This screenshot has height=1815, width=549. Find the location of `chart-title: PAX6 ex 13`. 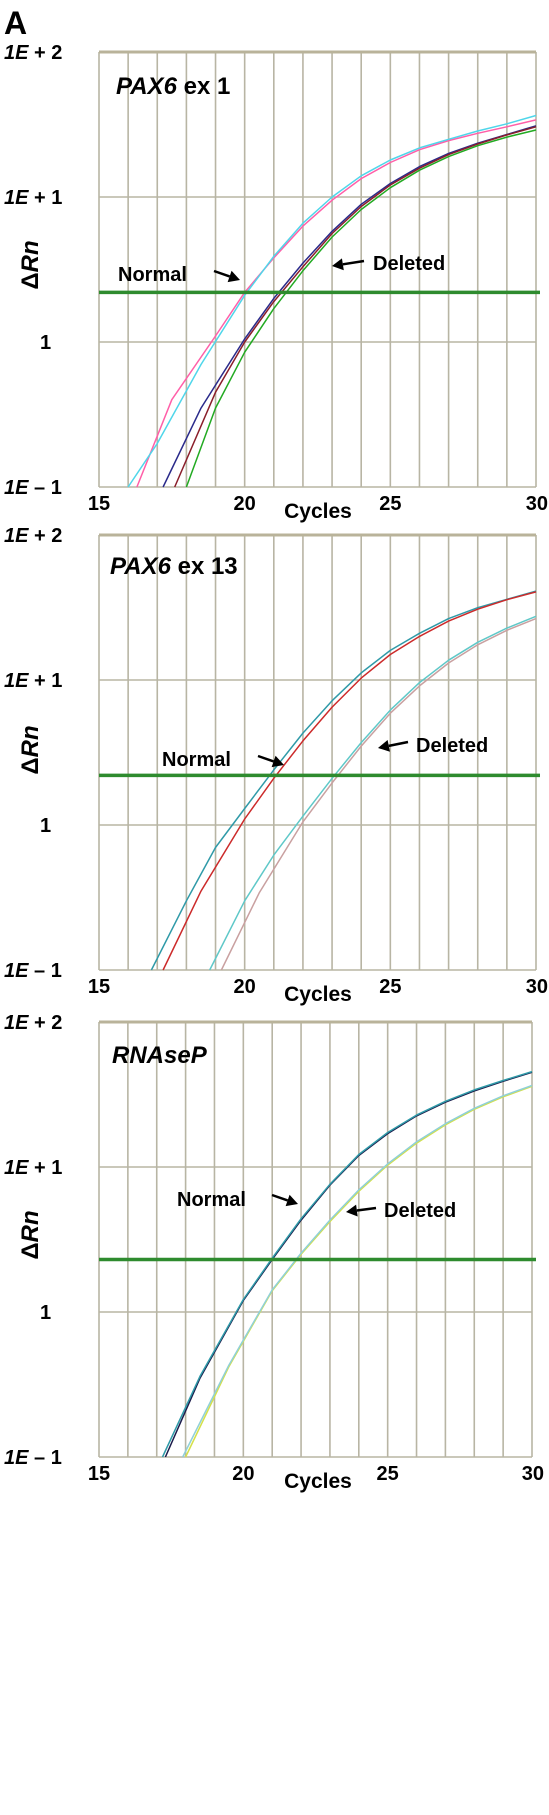

chart-title: PAX6 ex 13 is located at coordinates (174, 566).